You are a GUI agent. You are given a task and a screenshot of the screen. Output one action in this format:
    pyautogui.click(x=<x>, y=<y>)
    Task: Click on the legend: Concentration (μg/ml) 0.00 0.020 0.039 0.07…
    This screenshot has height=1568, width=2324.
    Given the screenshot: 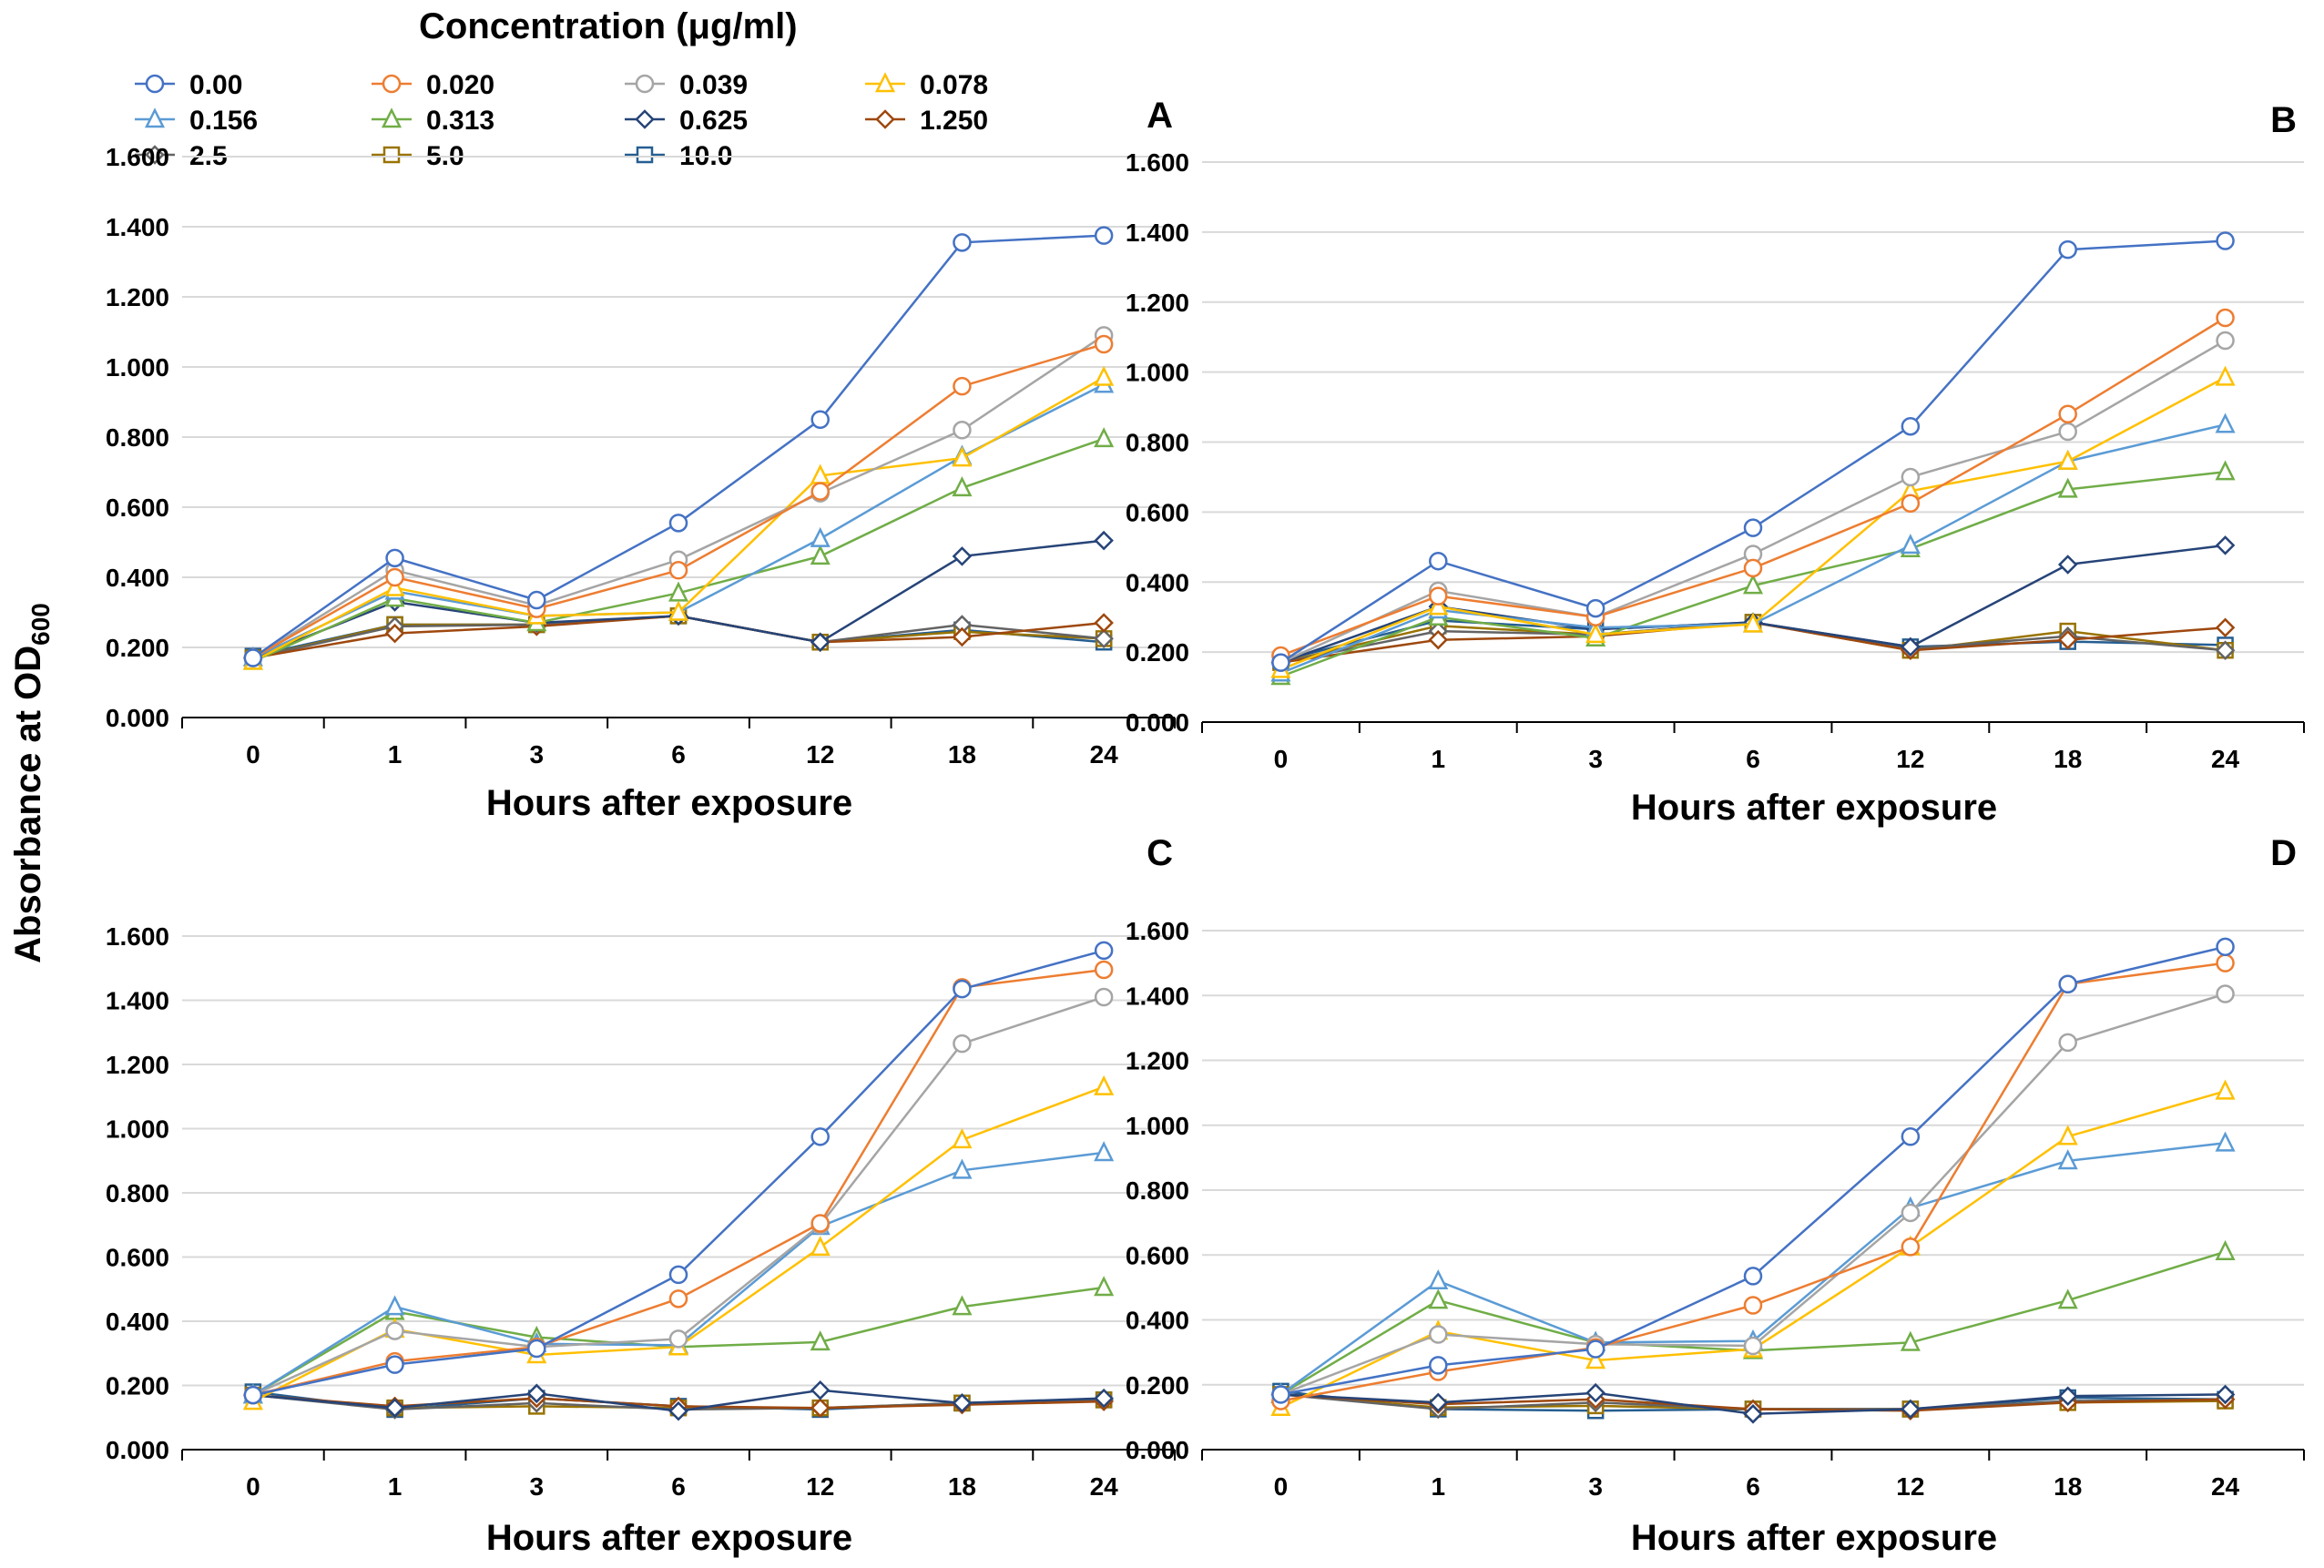 What is the action you would take?
    pyautogui.click(x=561, y=88)
    